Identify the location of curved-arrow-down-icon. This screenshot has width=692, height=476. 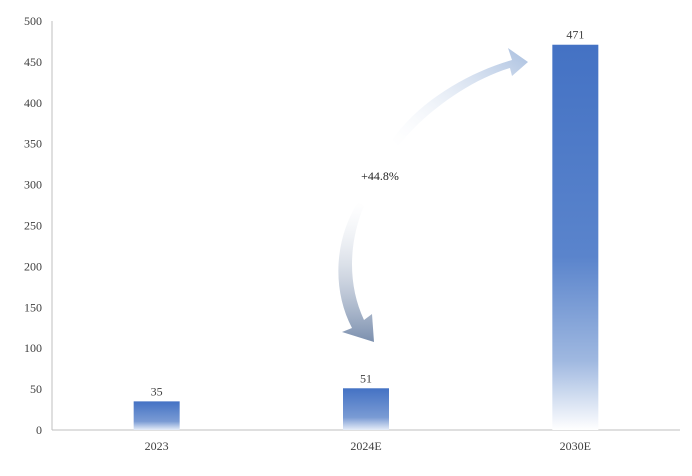
(356, 272).